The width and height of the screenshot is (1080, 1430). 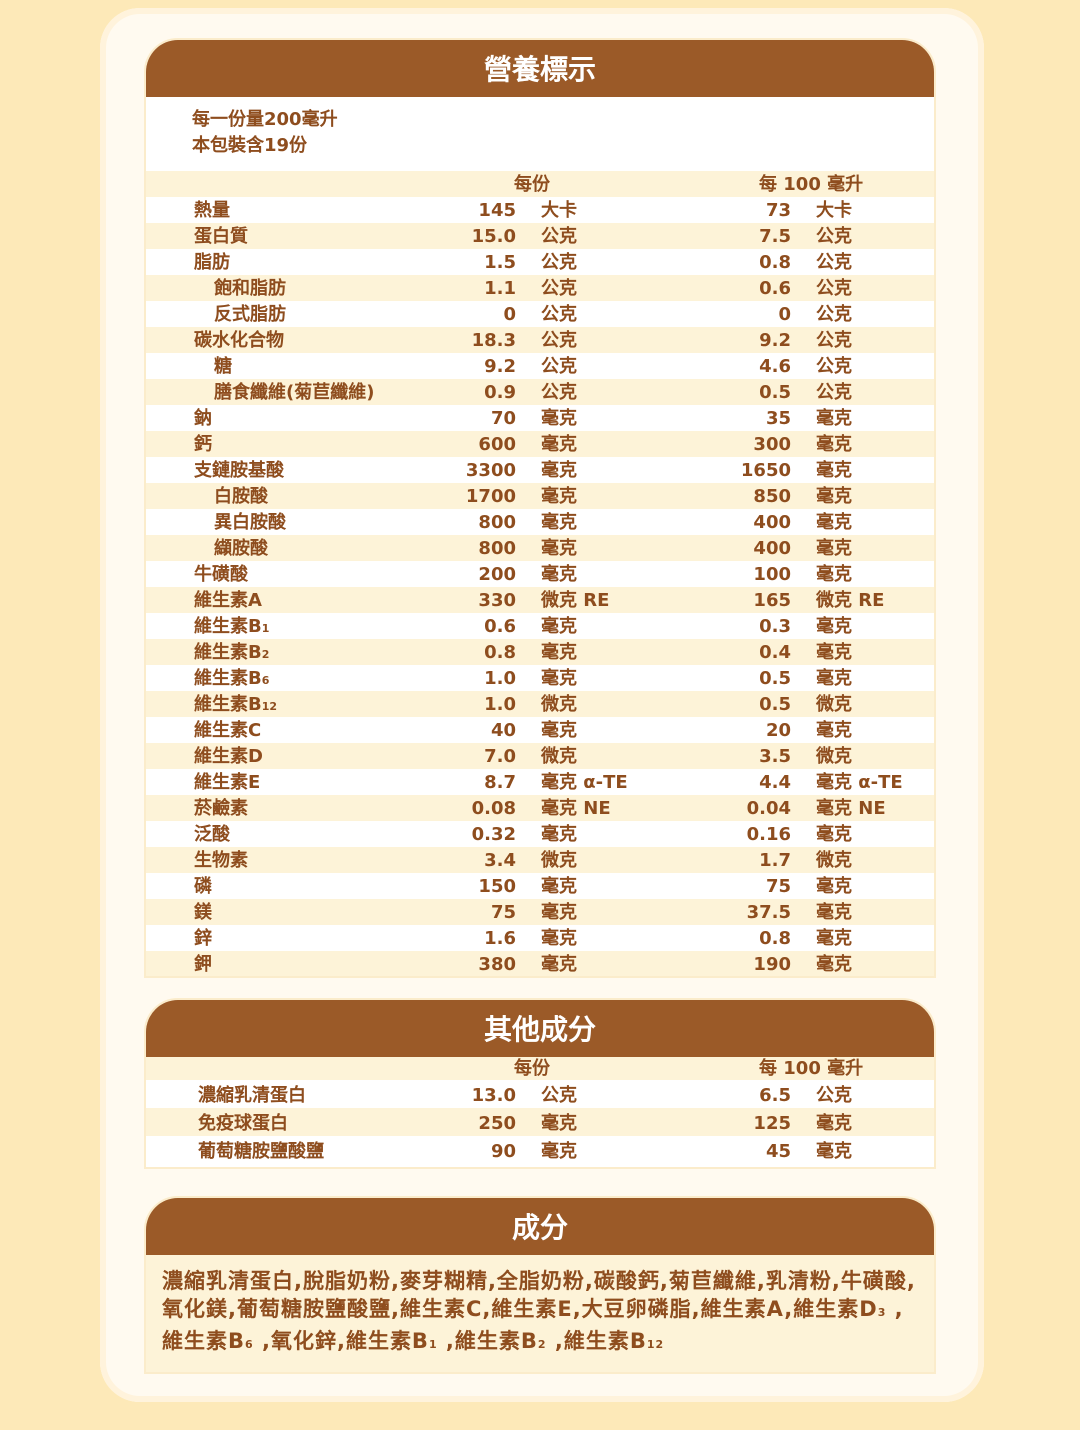 What do you see at coordinates (500, 366) in the screenshot?
I see `per-serving-value: 9.2` at bounding box center [500, 366].